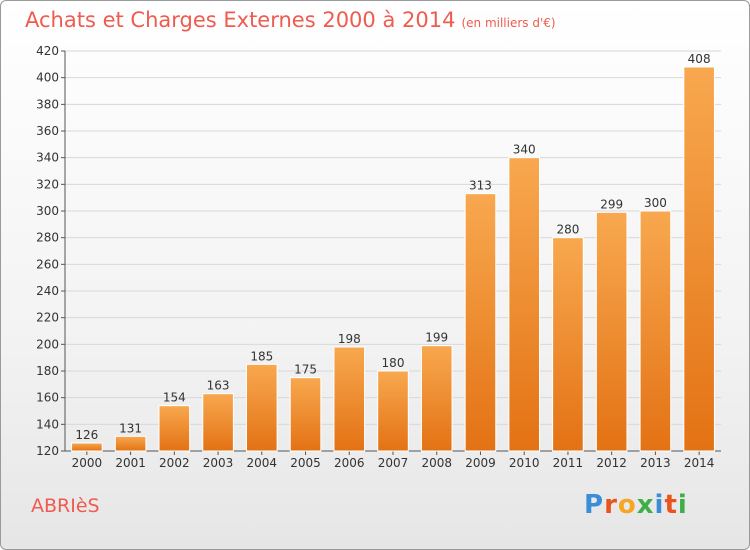 This screenshot has width=750, height=550. I want to click on y-tick-label: 420, so click(47, 51).